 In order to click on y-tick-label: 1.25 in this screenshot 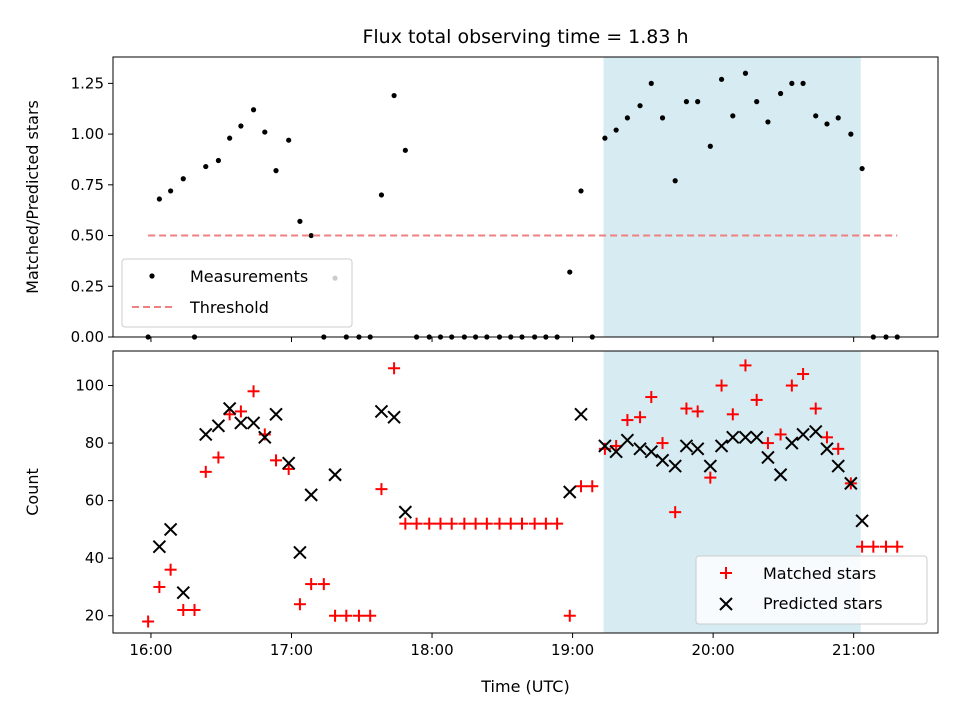, I will do `click(87, 83)`.